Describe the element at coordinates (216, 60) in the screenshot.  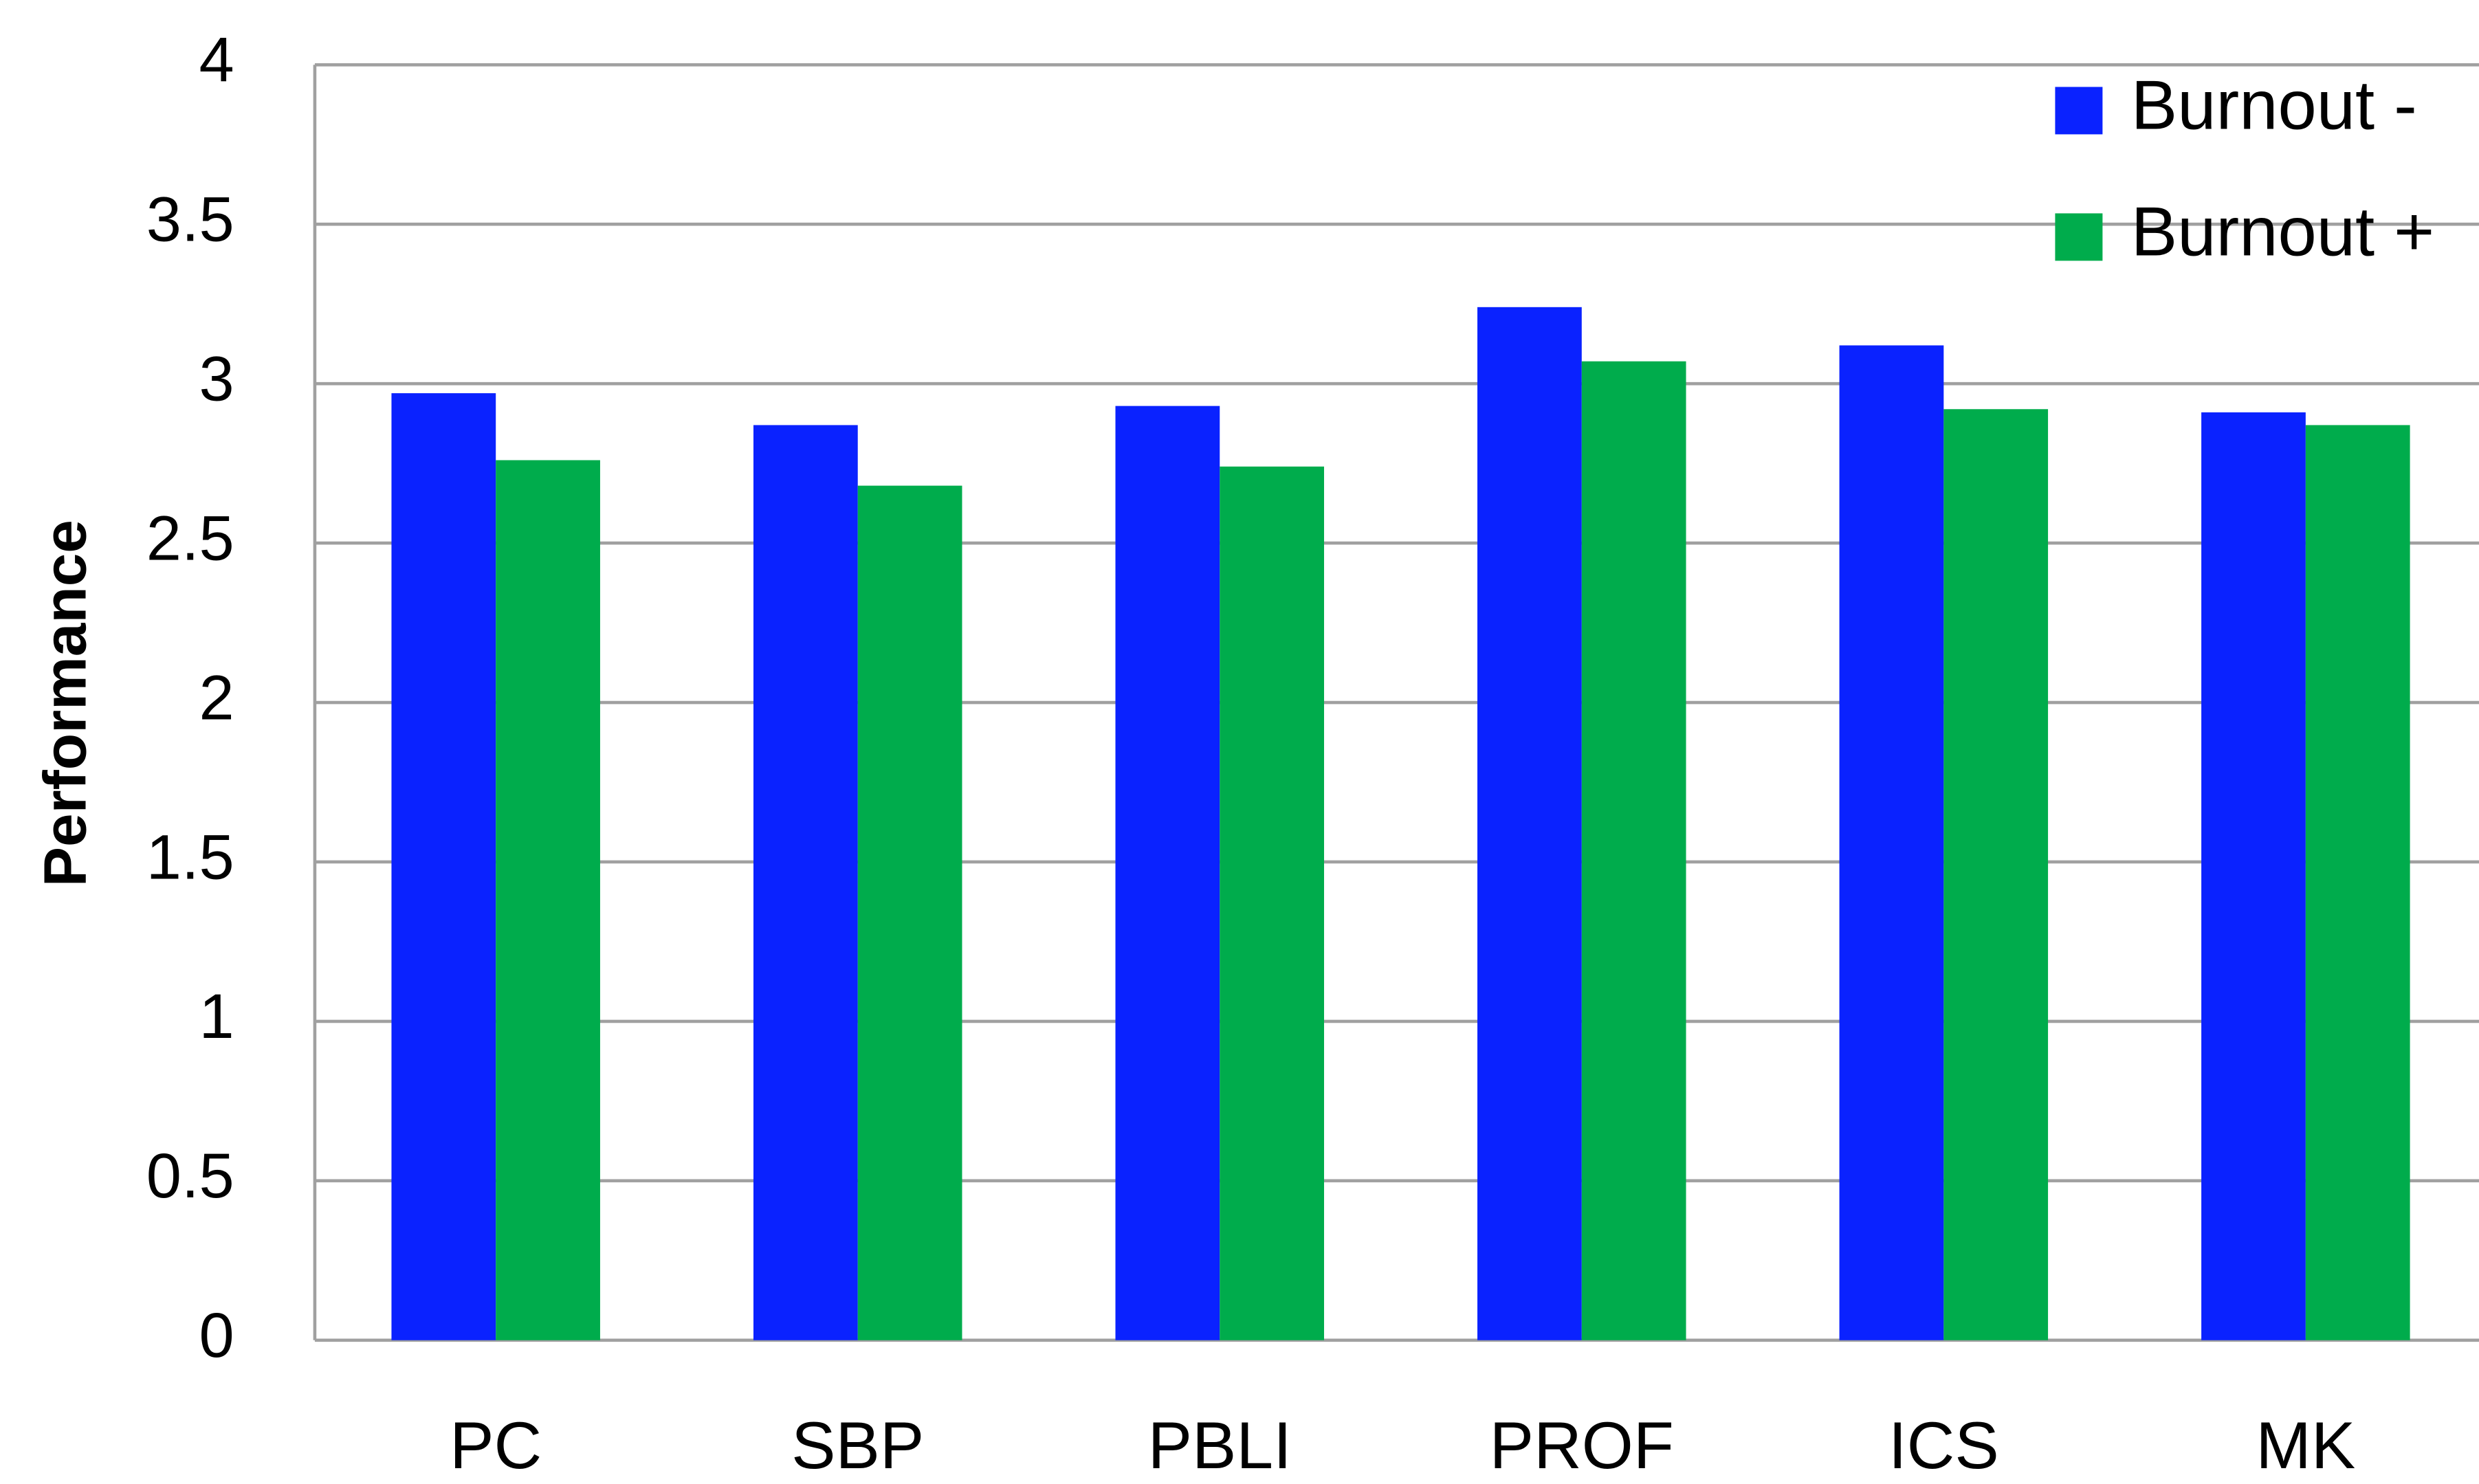
I see `y-tick-label: 4` at that location.